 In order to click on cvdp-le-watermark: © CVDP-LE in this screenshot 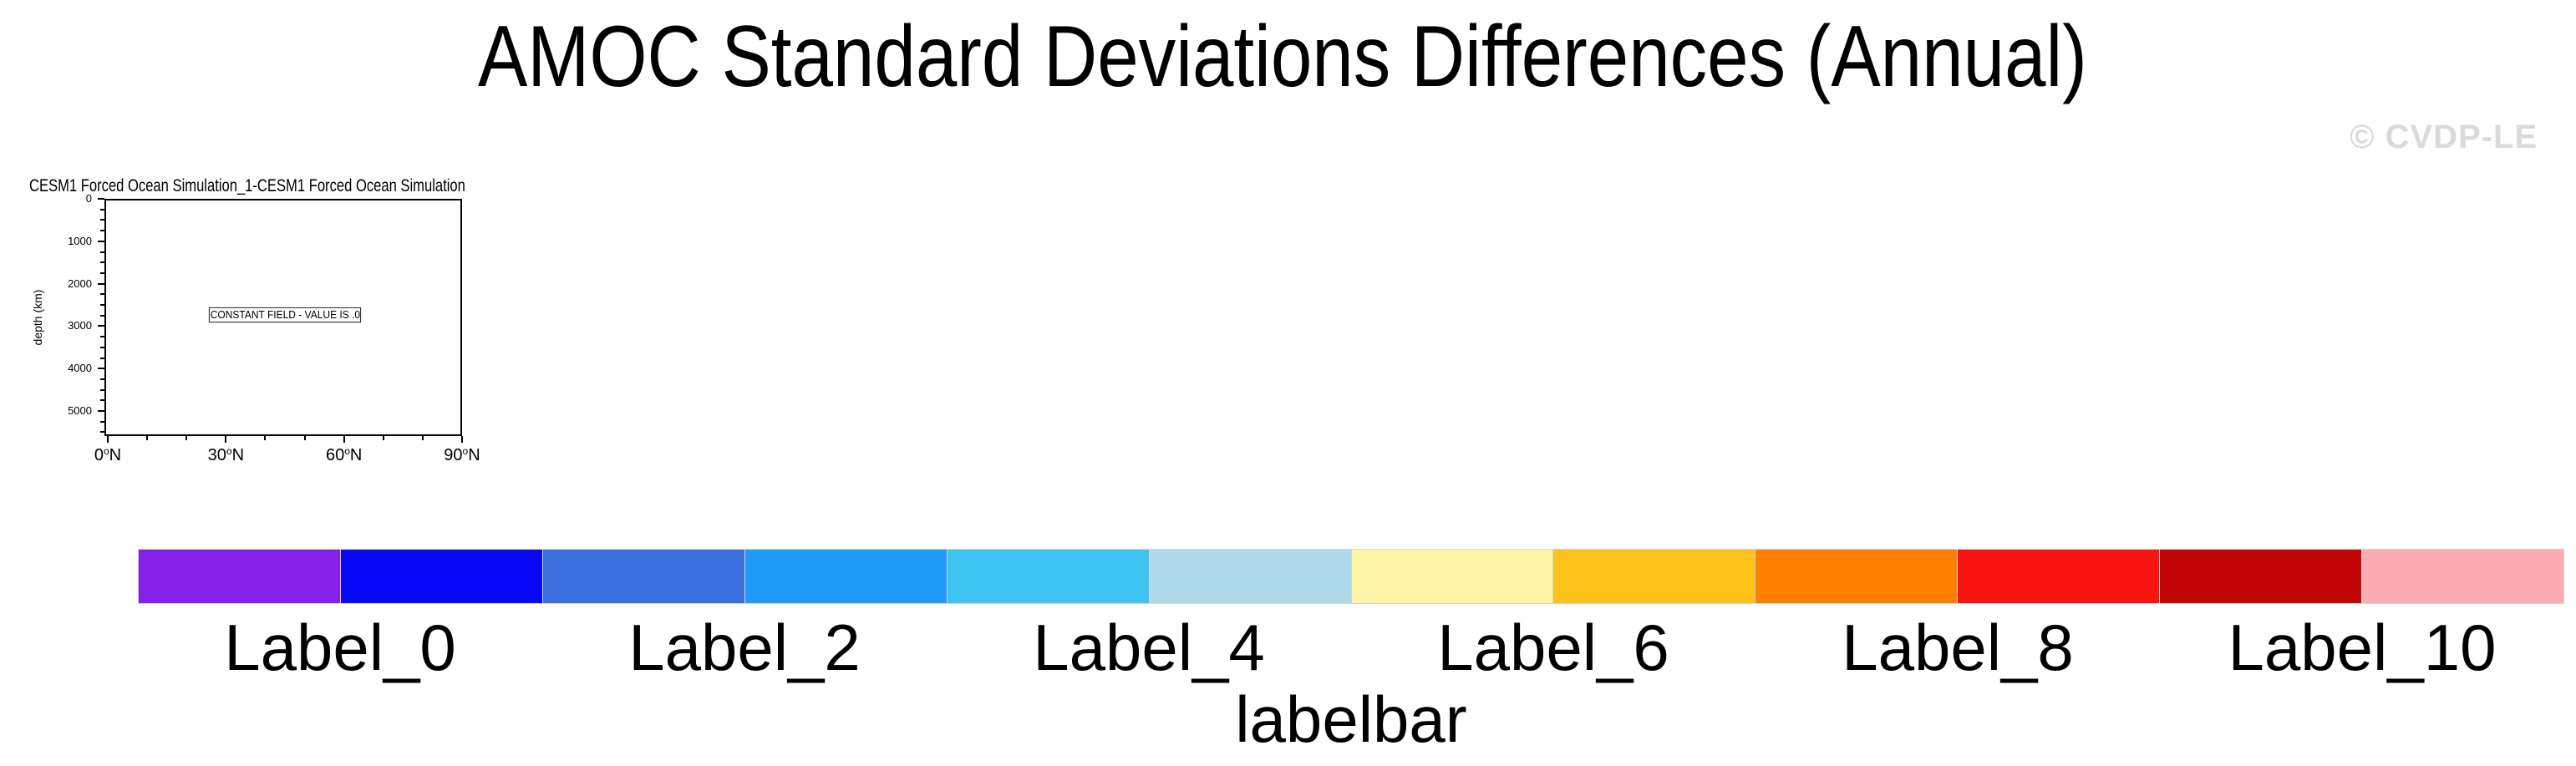, I will do `click(2444, 137)`.